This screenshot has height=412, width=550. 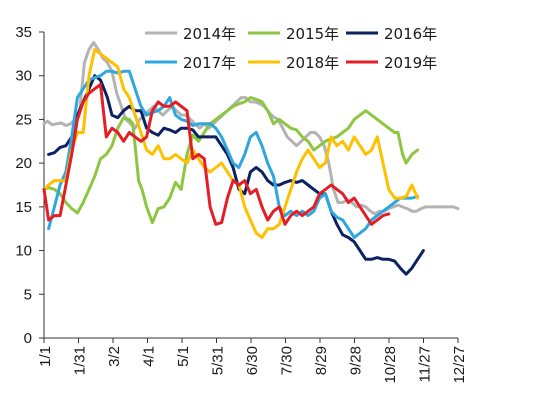 I want to click on y-tick-label: 20, so click(x=23, y=163).